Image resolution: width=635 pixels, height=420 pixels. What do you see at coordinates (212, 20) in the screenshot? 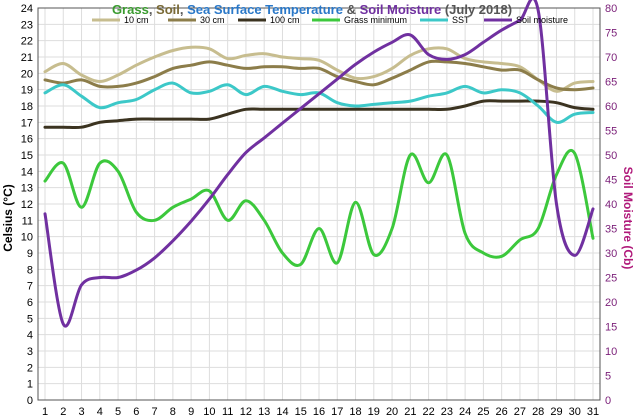
I see `legend-label: 30 cm` at bounding box center [212, 20].